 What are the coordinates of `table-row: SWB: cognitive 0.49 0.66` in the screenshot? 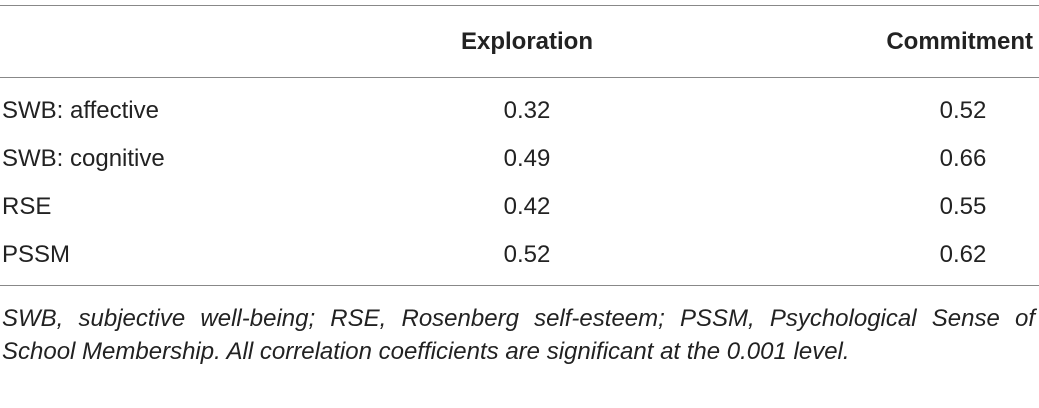 It's located at (519, 159).